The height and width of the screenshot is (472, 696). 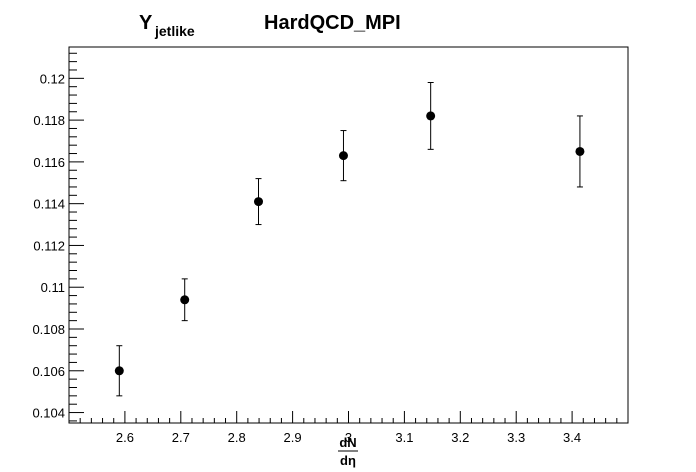 What do you see at coordinates (404, 437) in the screenshot?
I see `x-tick-label: 3.1` at bounding box center [404, 437].